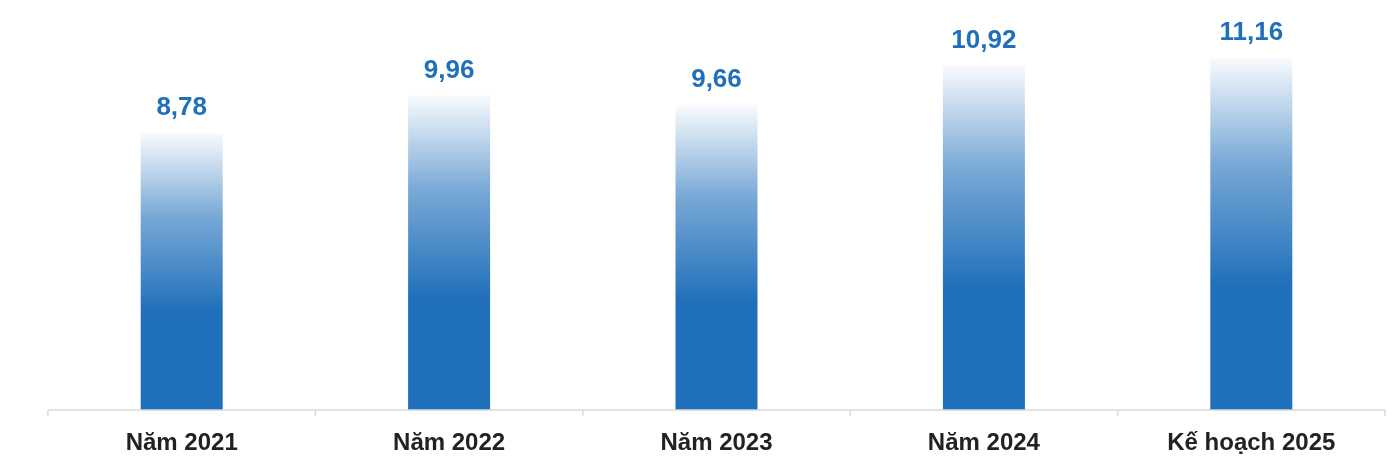  What do you see at coordinates (984, 38) in the screenshot?
I see `data-label: 10,92` at bounding box center [984, 38].